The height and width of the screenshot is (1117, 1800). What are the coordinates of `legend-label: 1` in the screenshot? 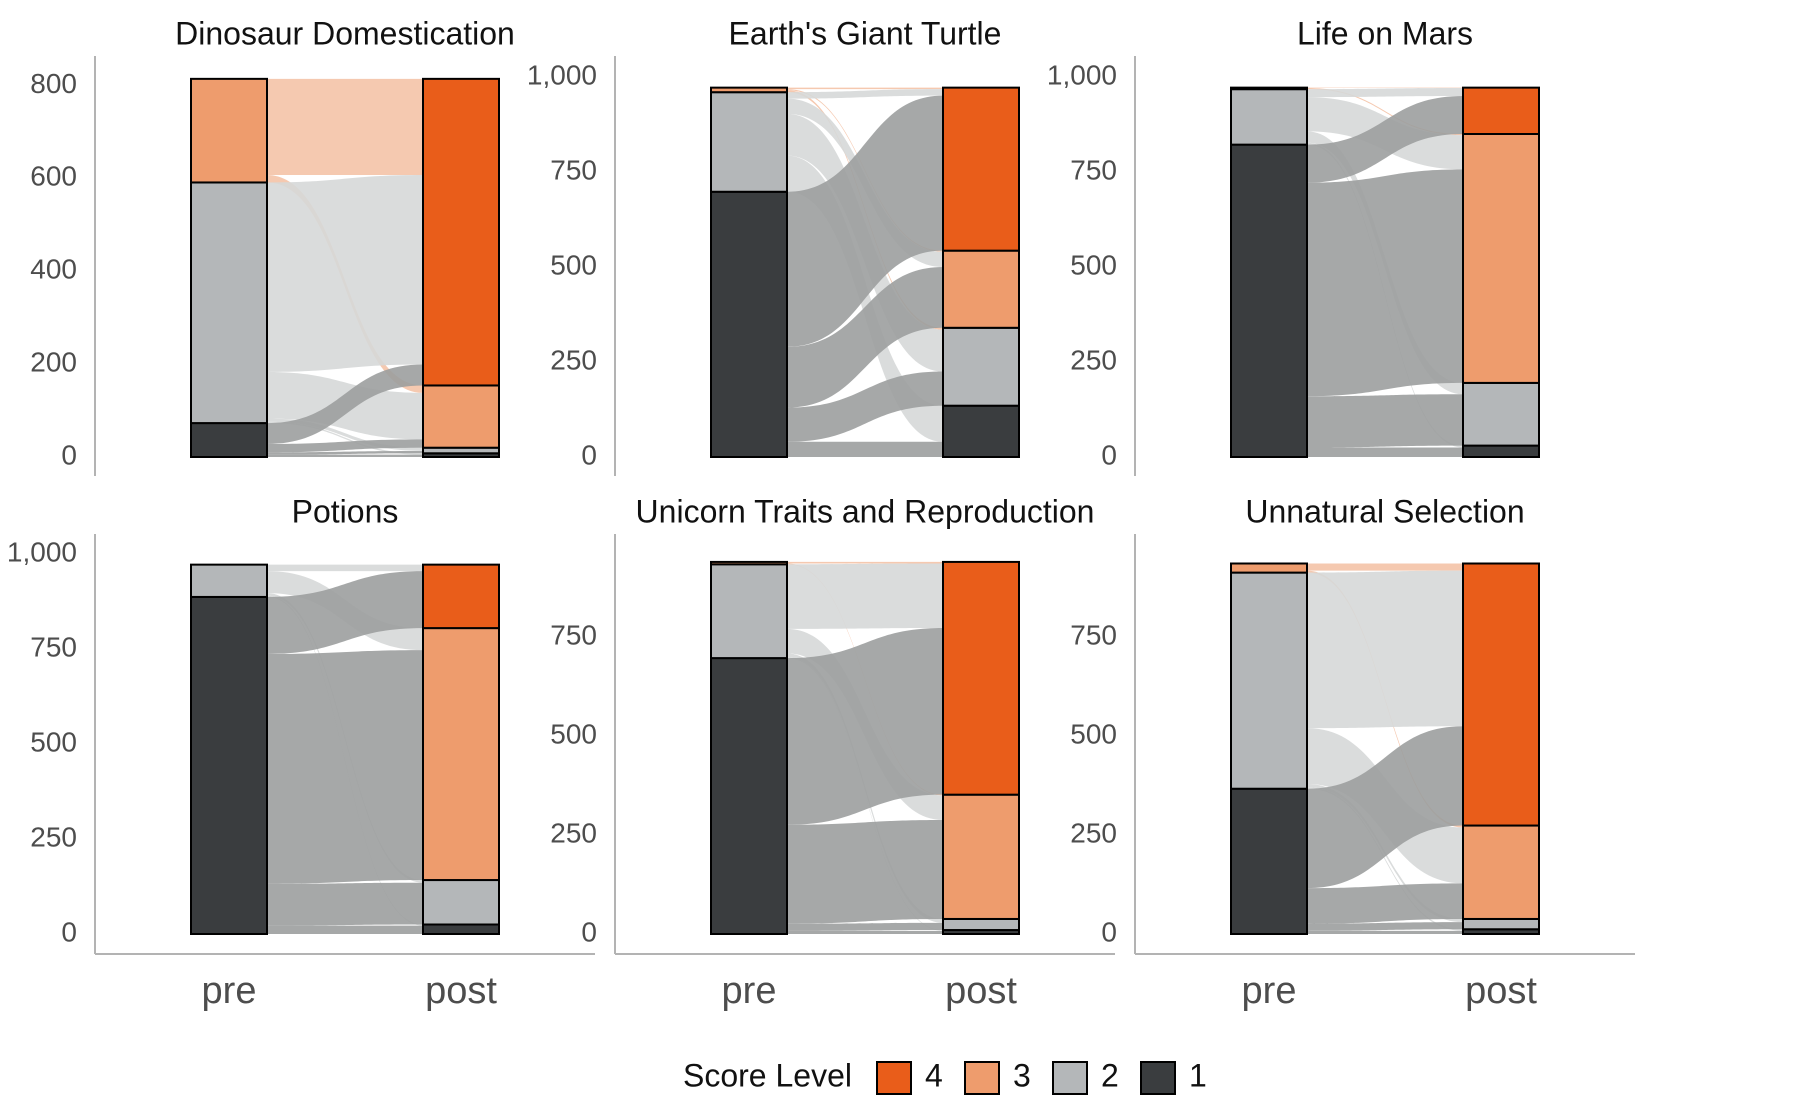 It's located at (1198, 1075).